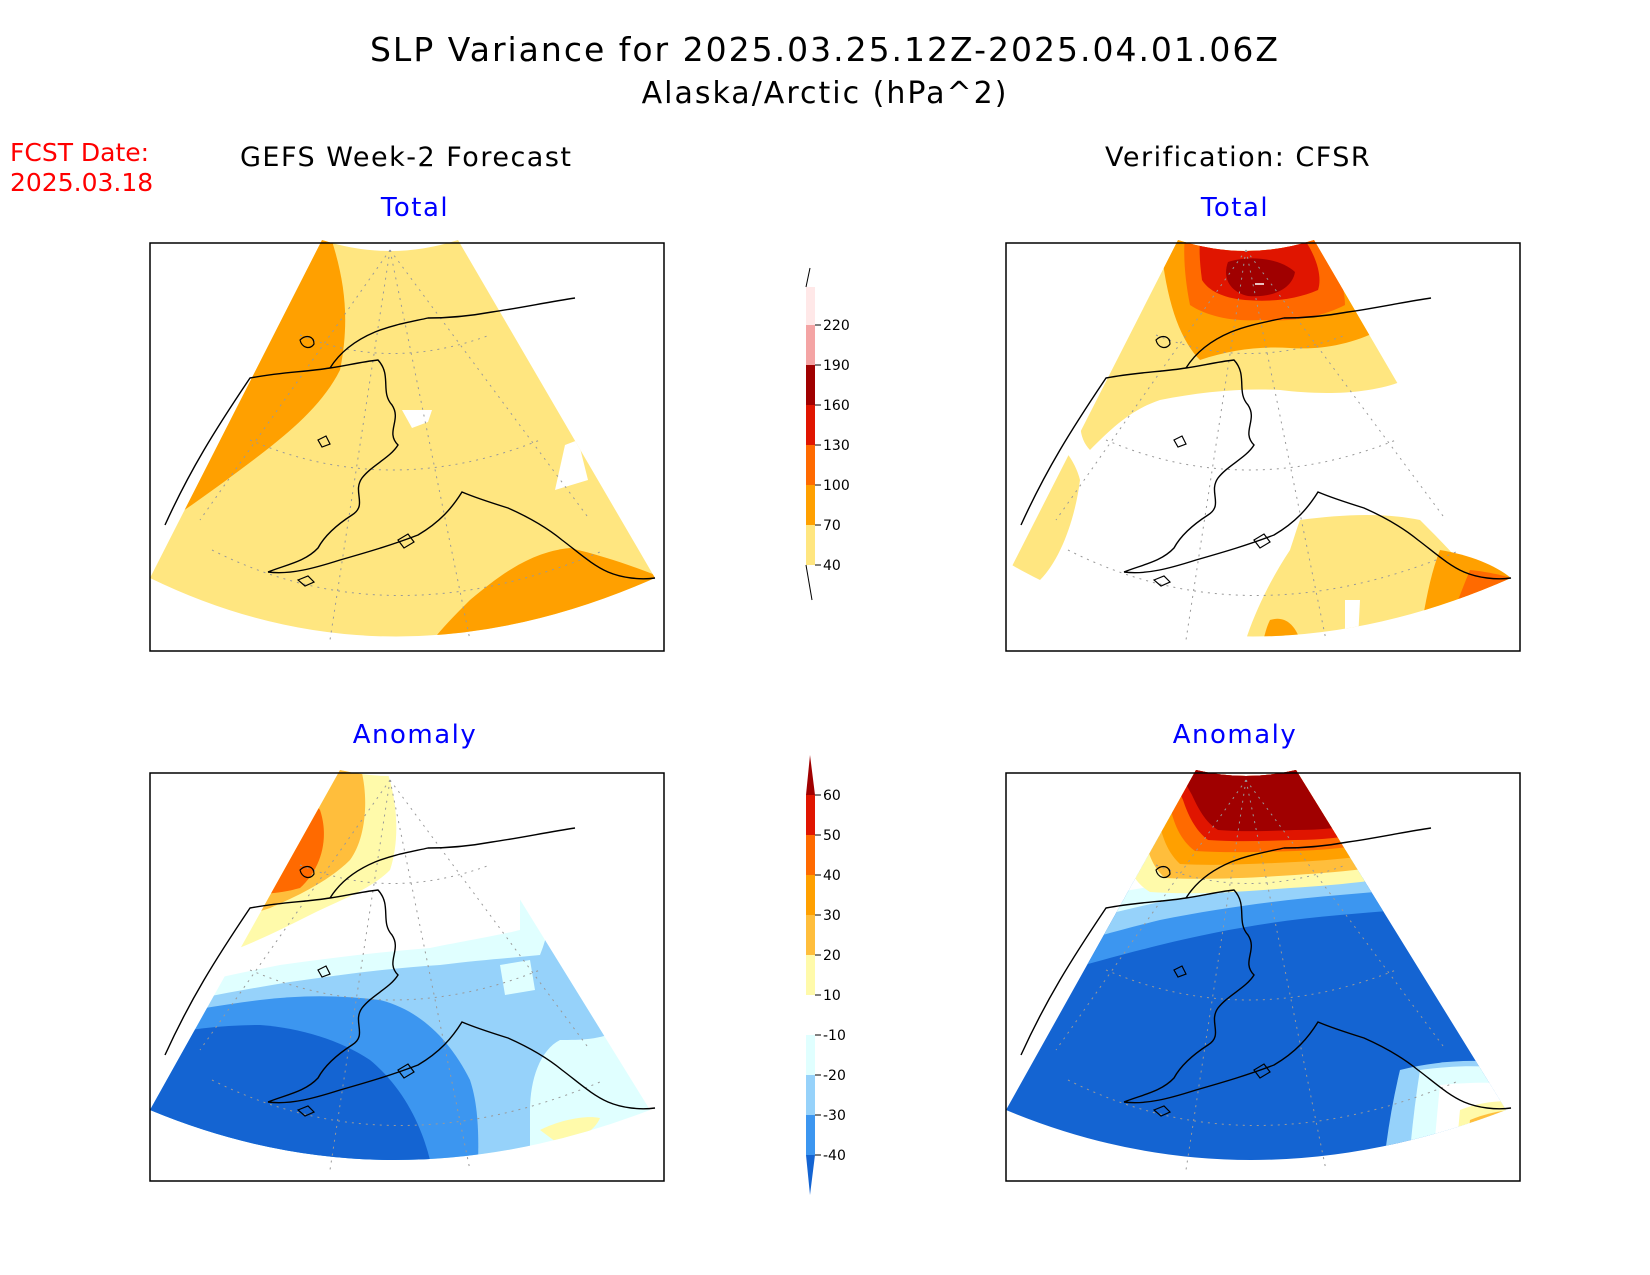 The width and height of the screenshot is (1650, 1275). I want to click on forecast-column-heading: GEFS Week-2 Forecast, so click(406, 157).